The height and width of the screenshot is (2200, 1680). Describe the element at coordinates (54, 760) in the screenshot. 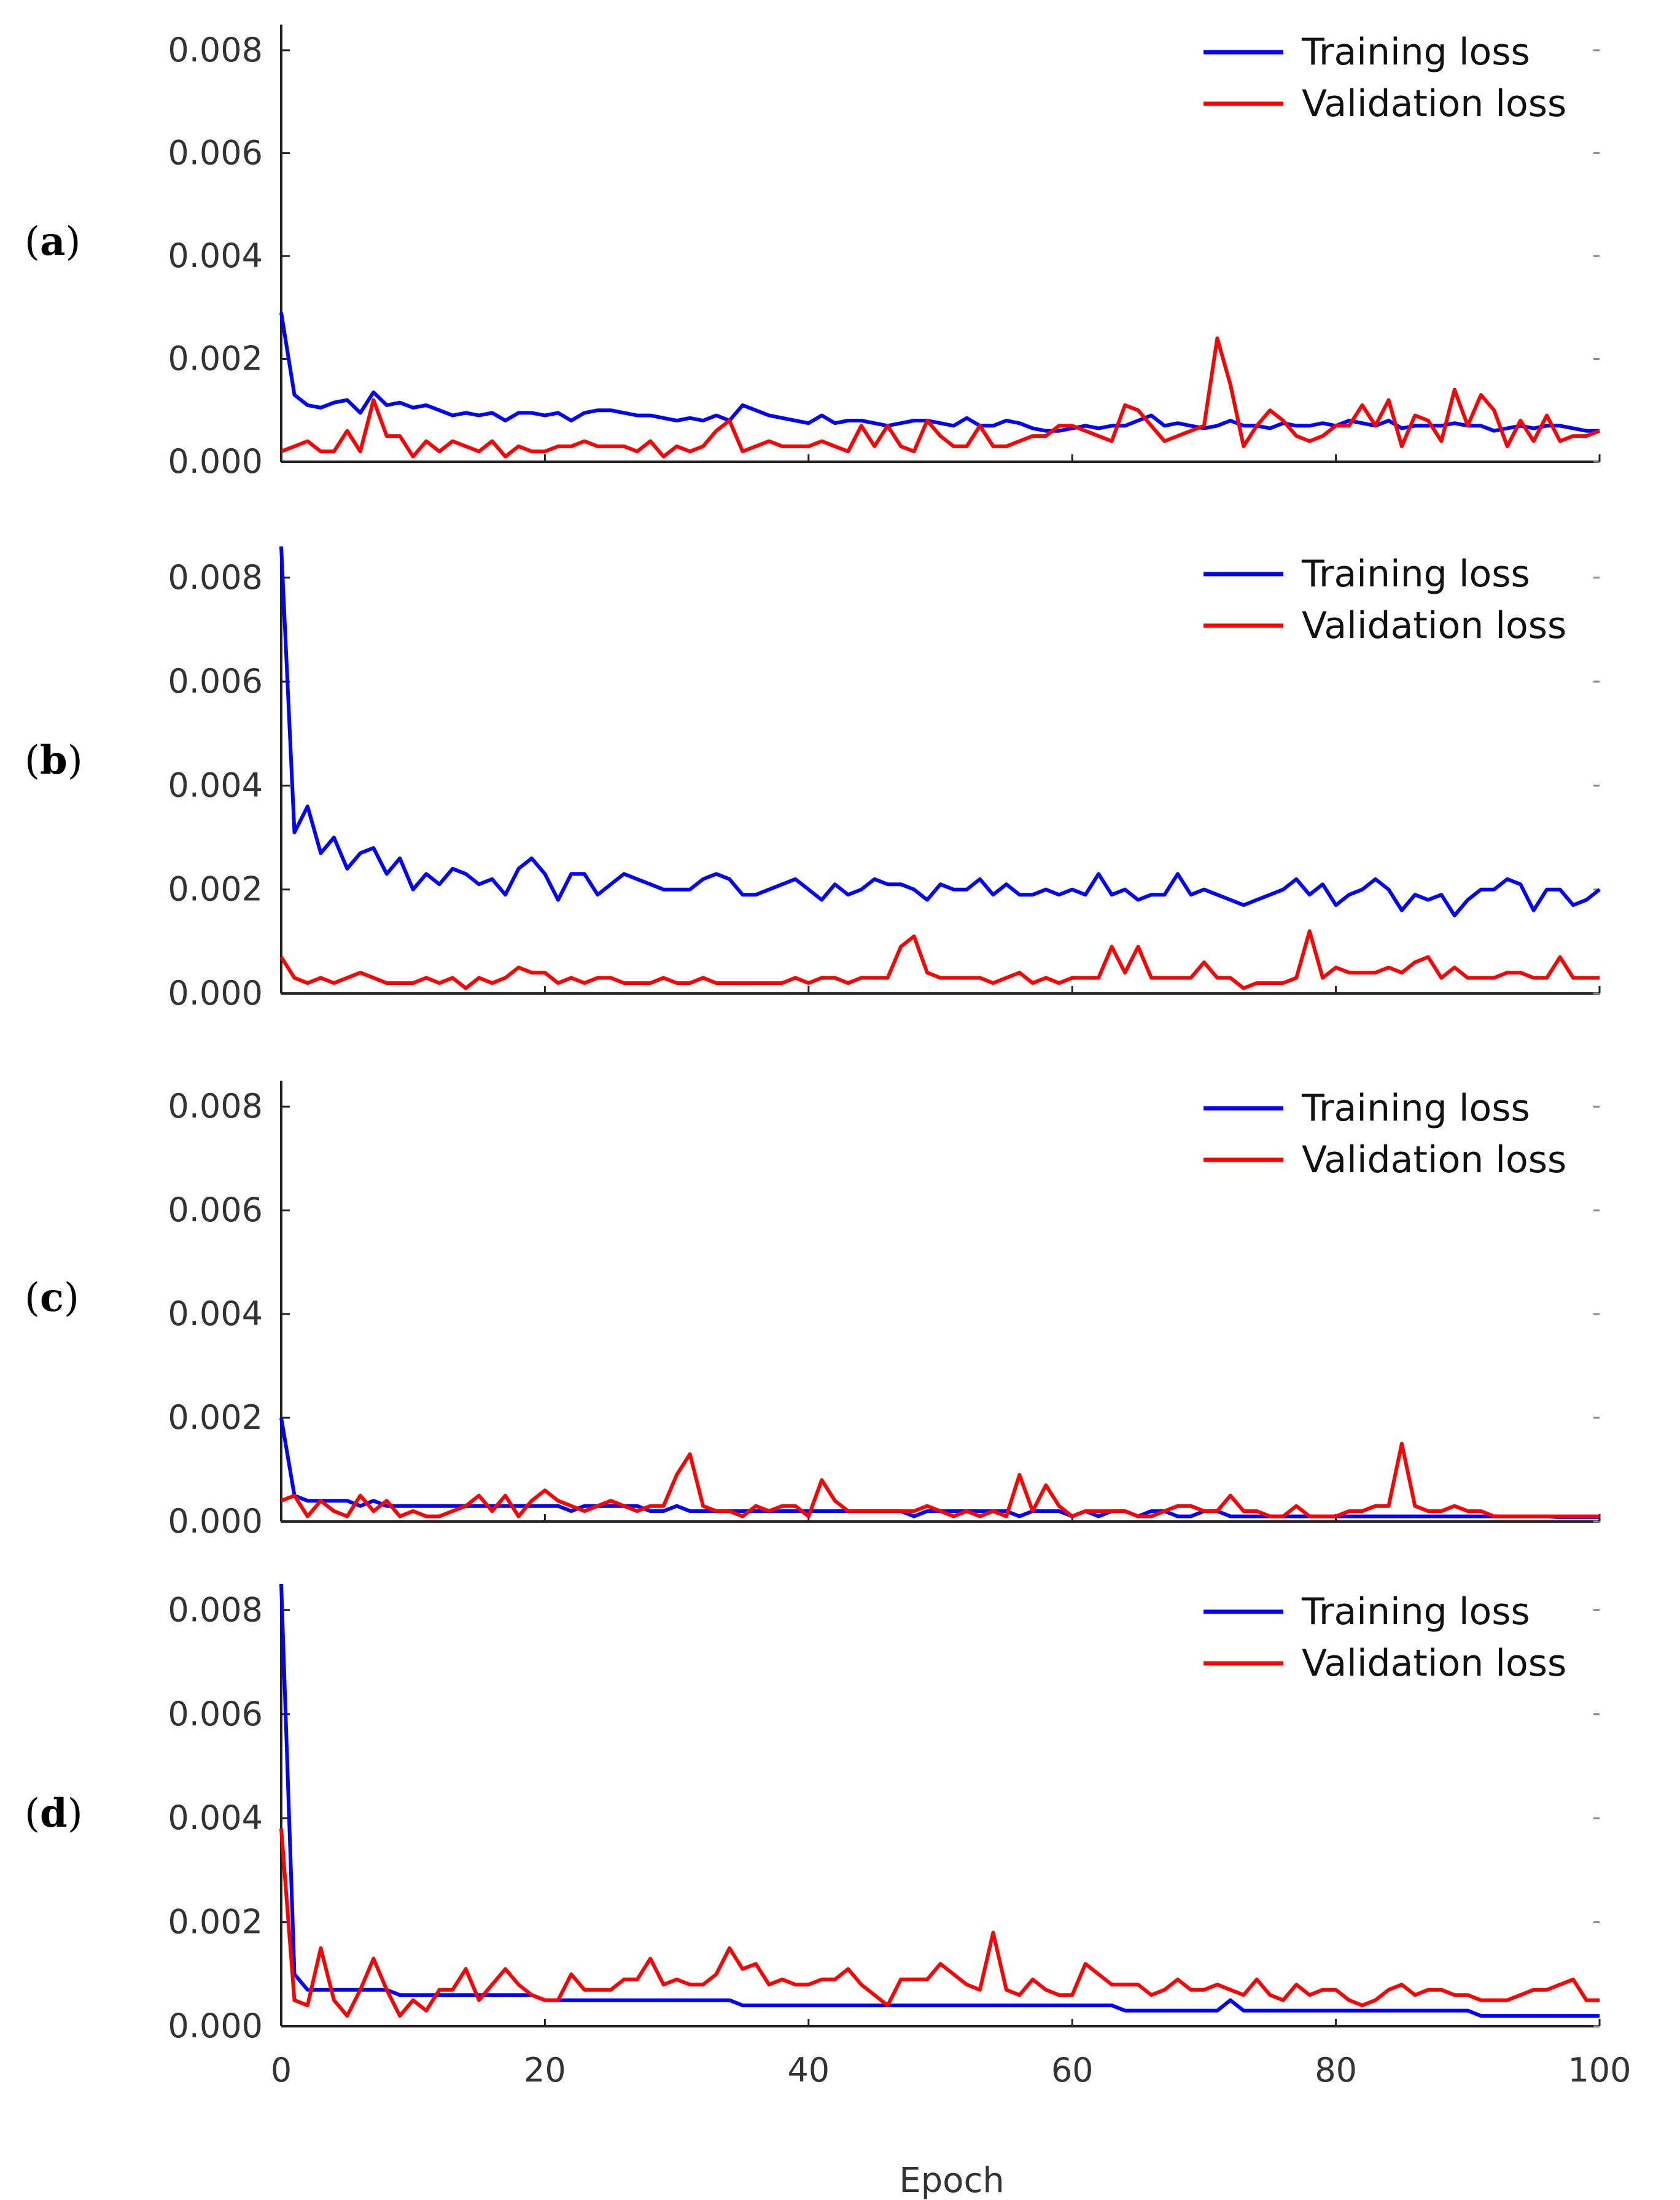

I see `panel-label: (b)` at that location.